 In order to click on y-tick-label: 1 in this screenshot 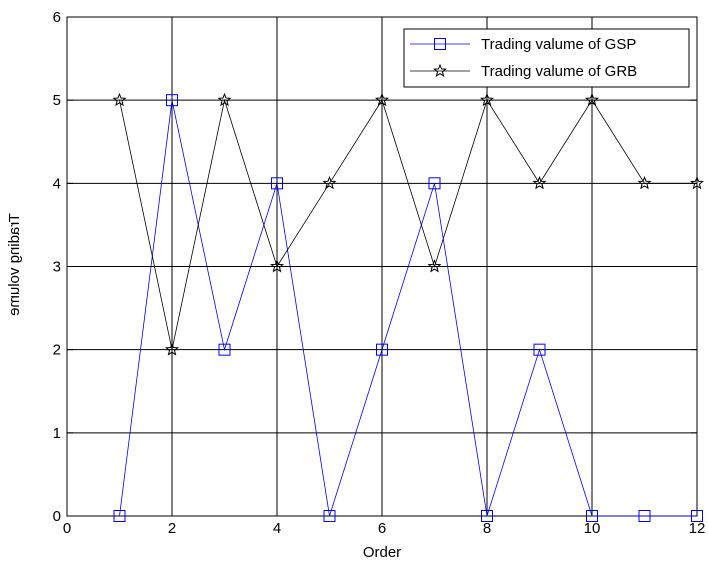, I will do `click(57, 433)`.